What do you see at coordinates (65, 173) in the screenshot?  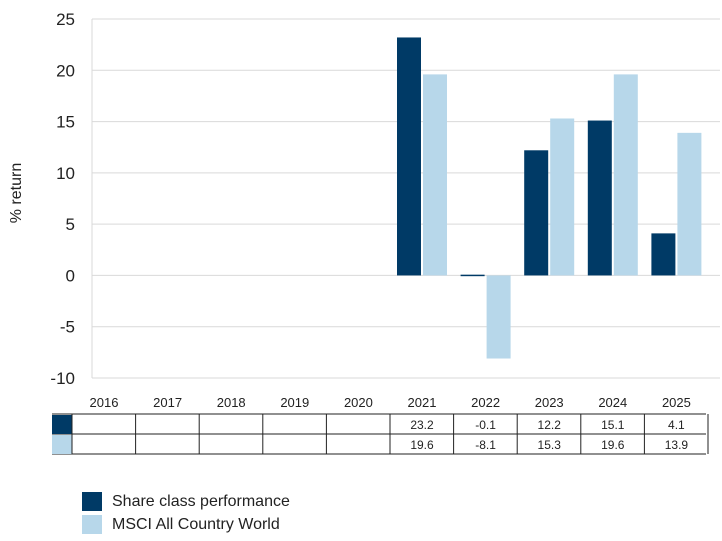 I see `y-tick-label: 10` at bounding box center [65, 173].